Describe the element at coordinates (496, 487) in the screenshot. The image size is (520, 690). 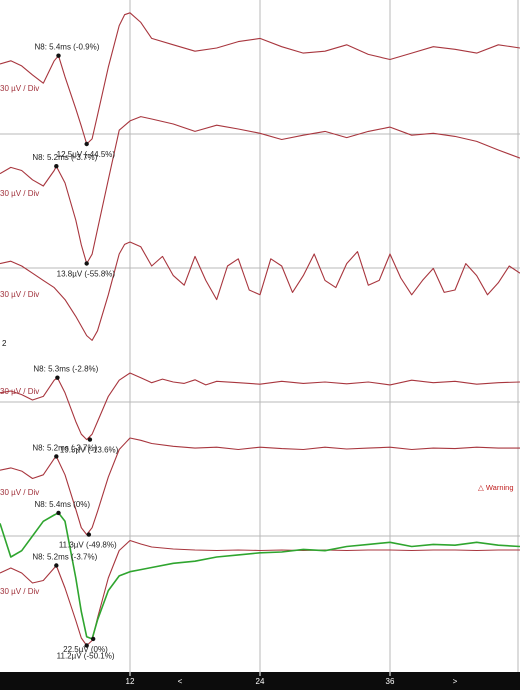
I see `warning-label: △ Warning` at that location.